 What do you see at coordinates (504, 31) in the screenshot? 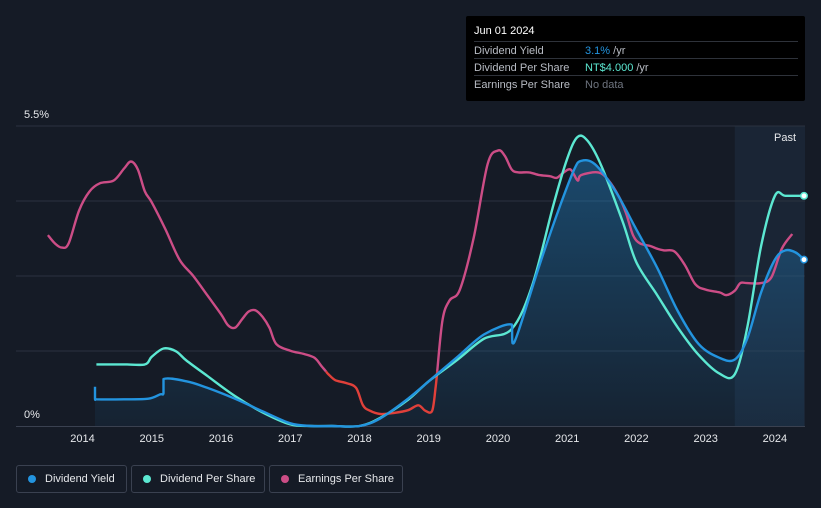
I see `tooltip-date: Jun 01 2024` at bounding box center [504, 31].